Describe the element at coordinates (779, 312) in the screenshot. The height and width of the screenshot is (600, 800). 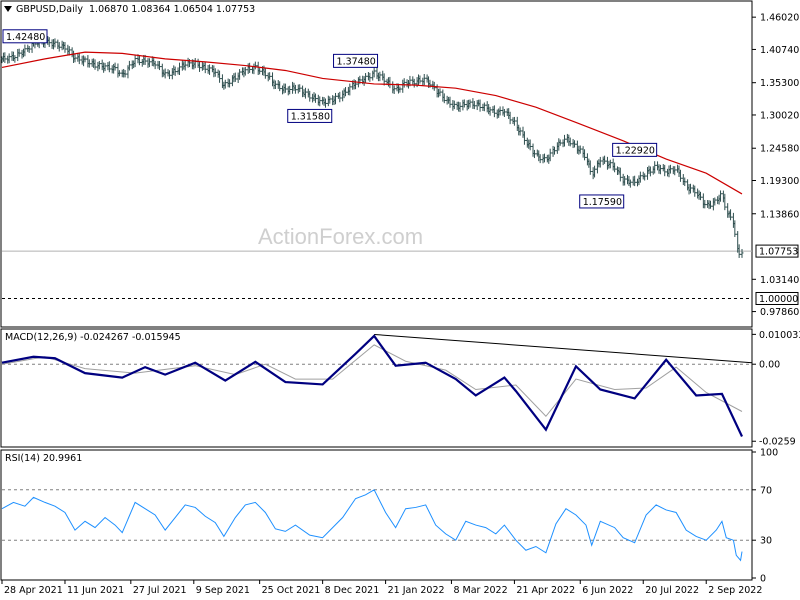
I see `y-tick-label: 0.97860` at that location.